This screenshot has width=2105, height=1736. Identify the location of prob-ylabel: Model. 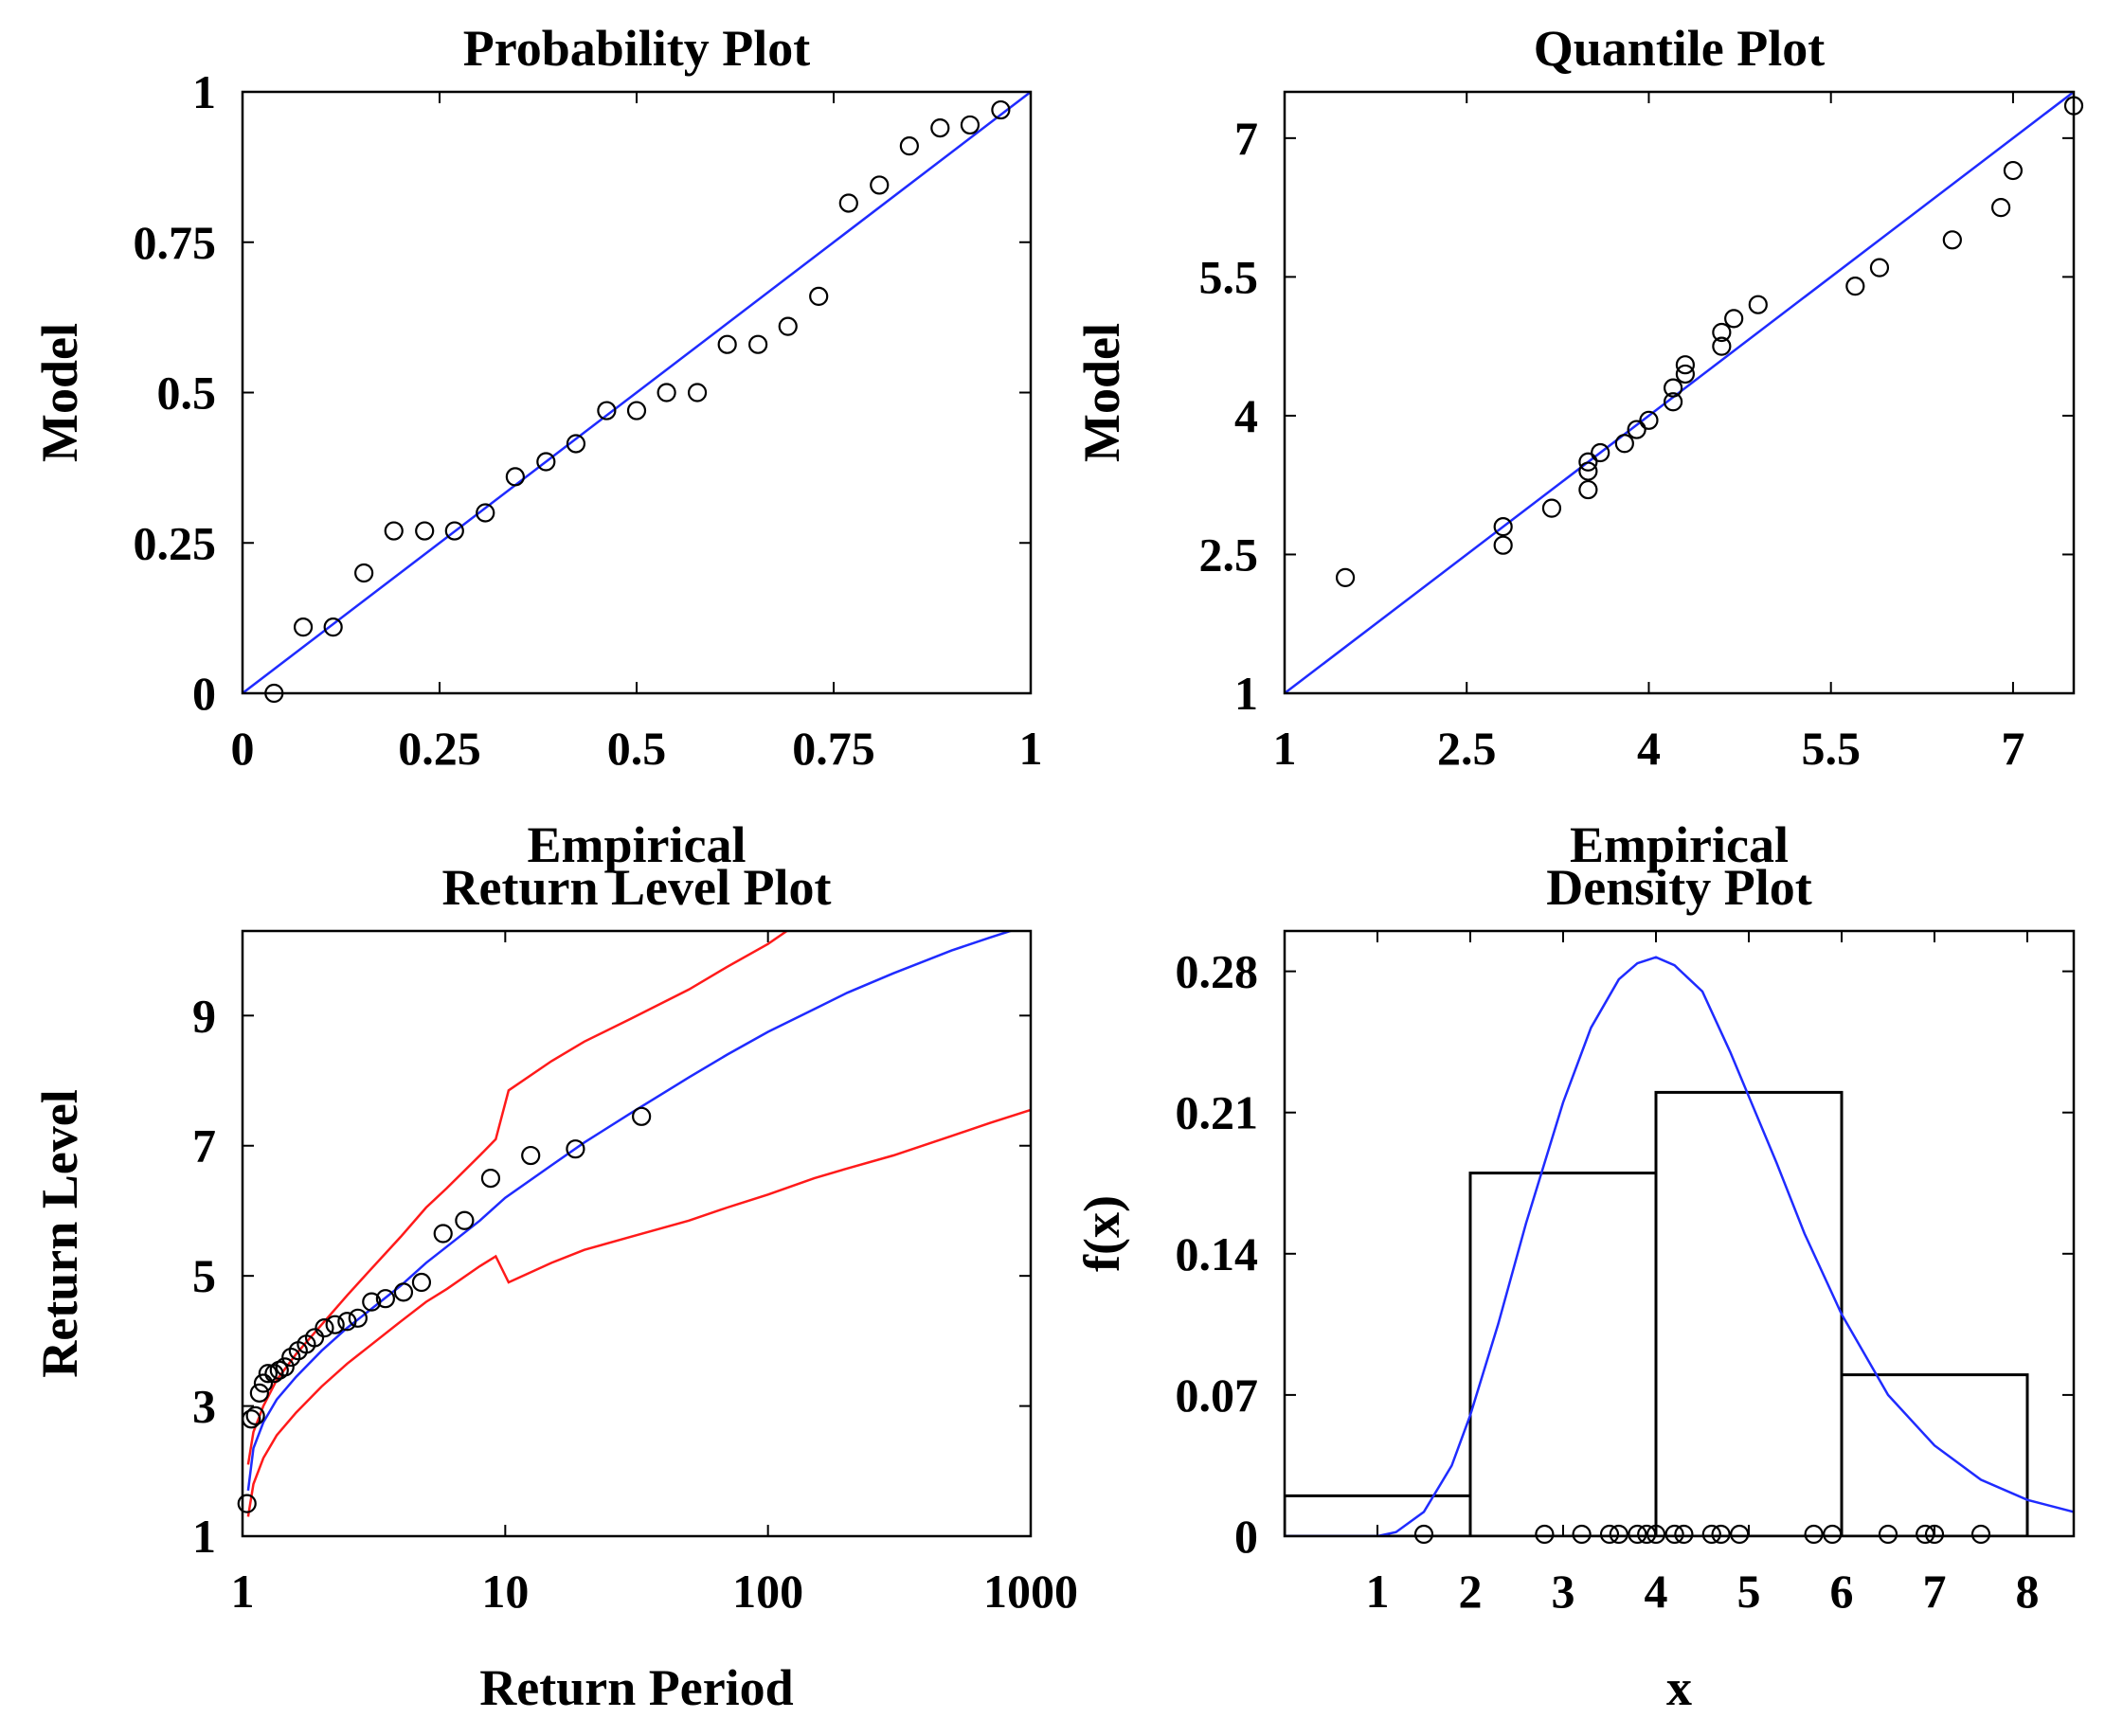
(59, 392).